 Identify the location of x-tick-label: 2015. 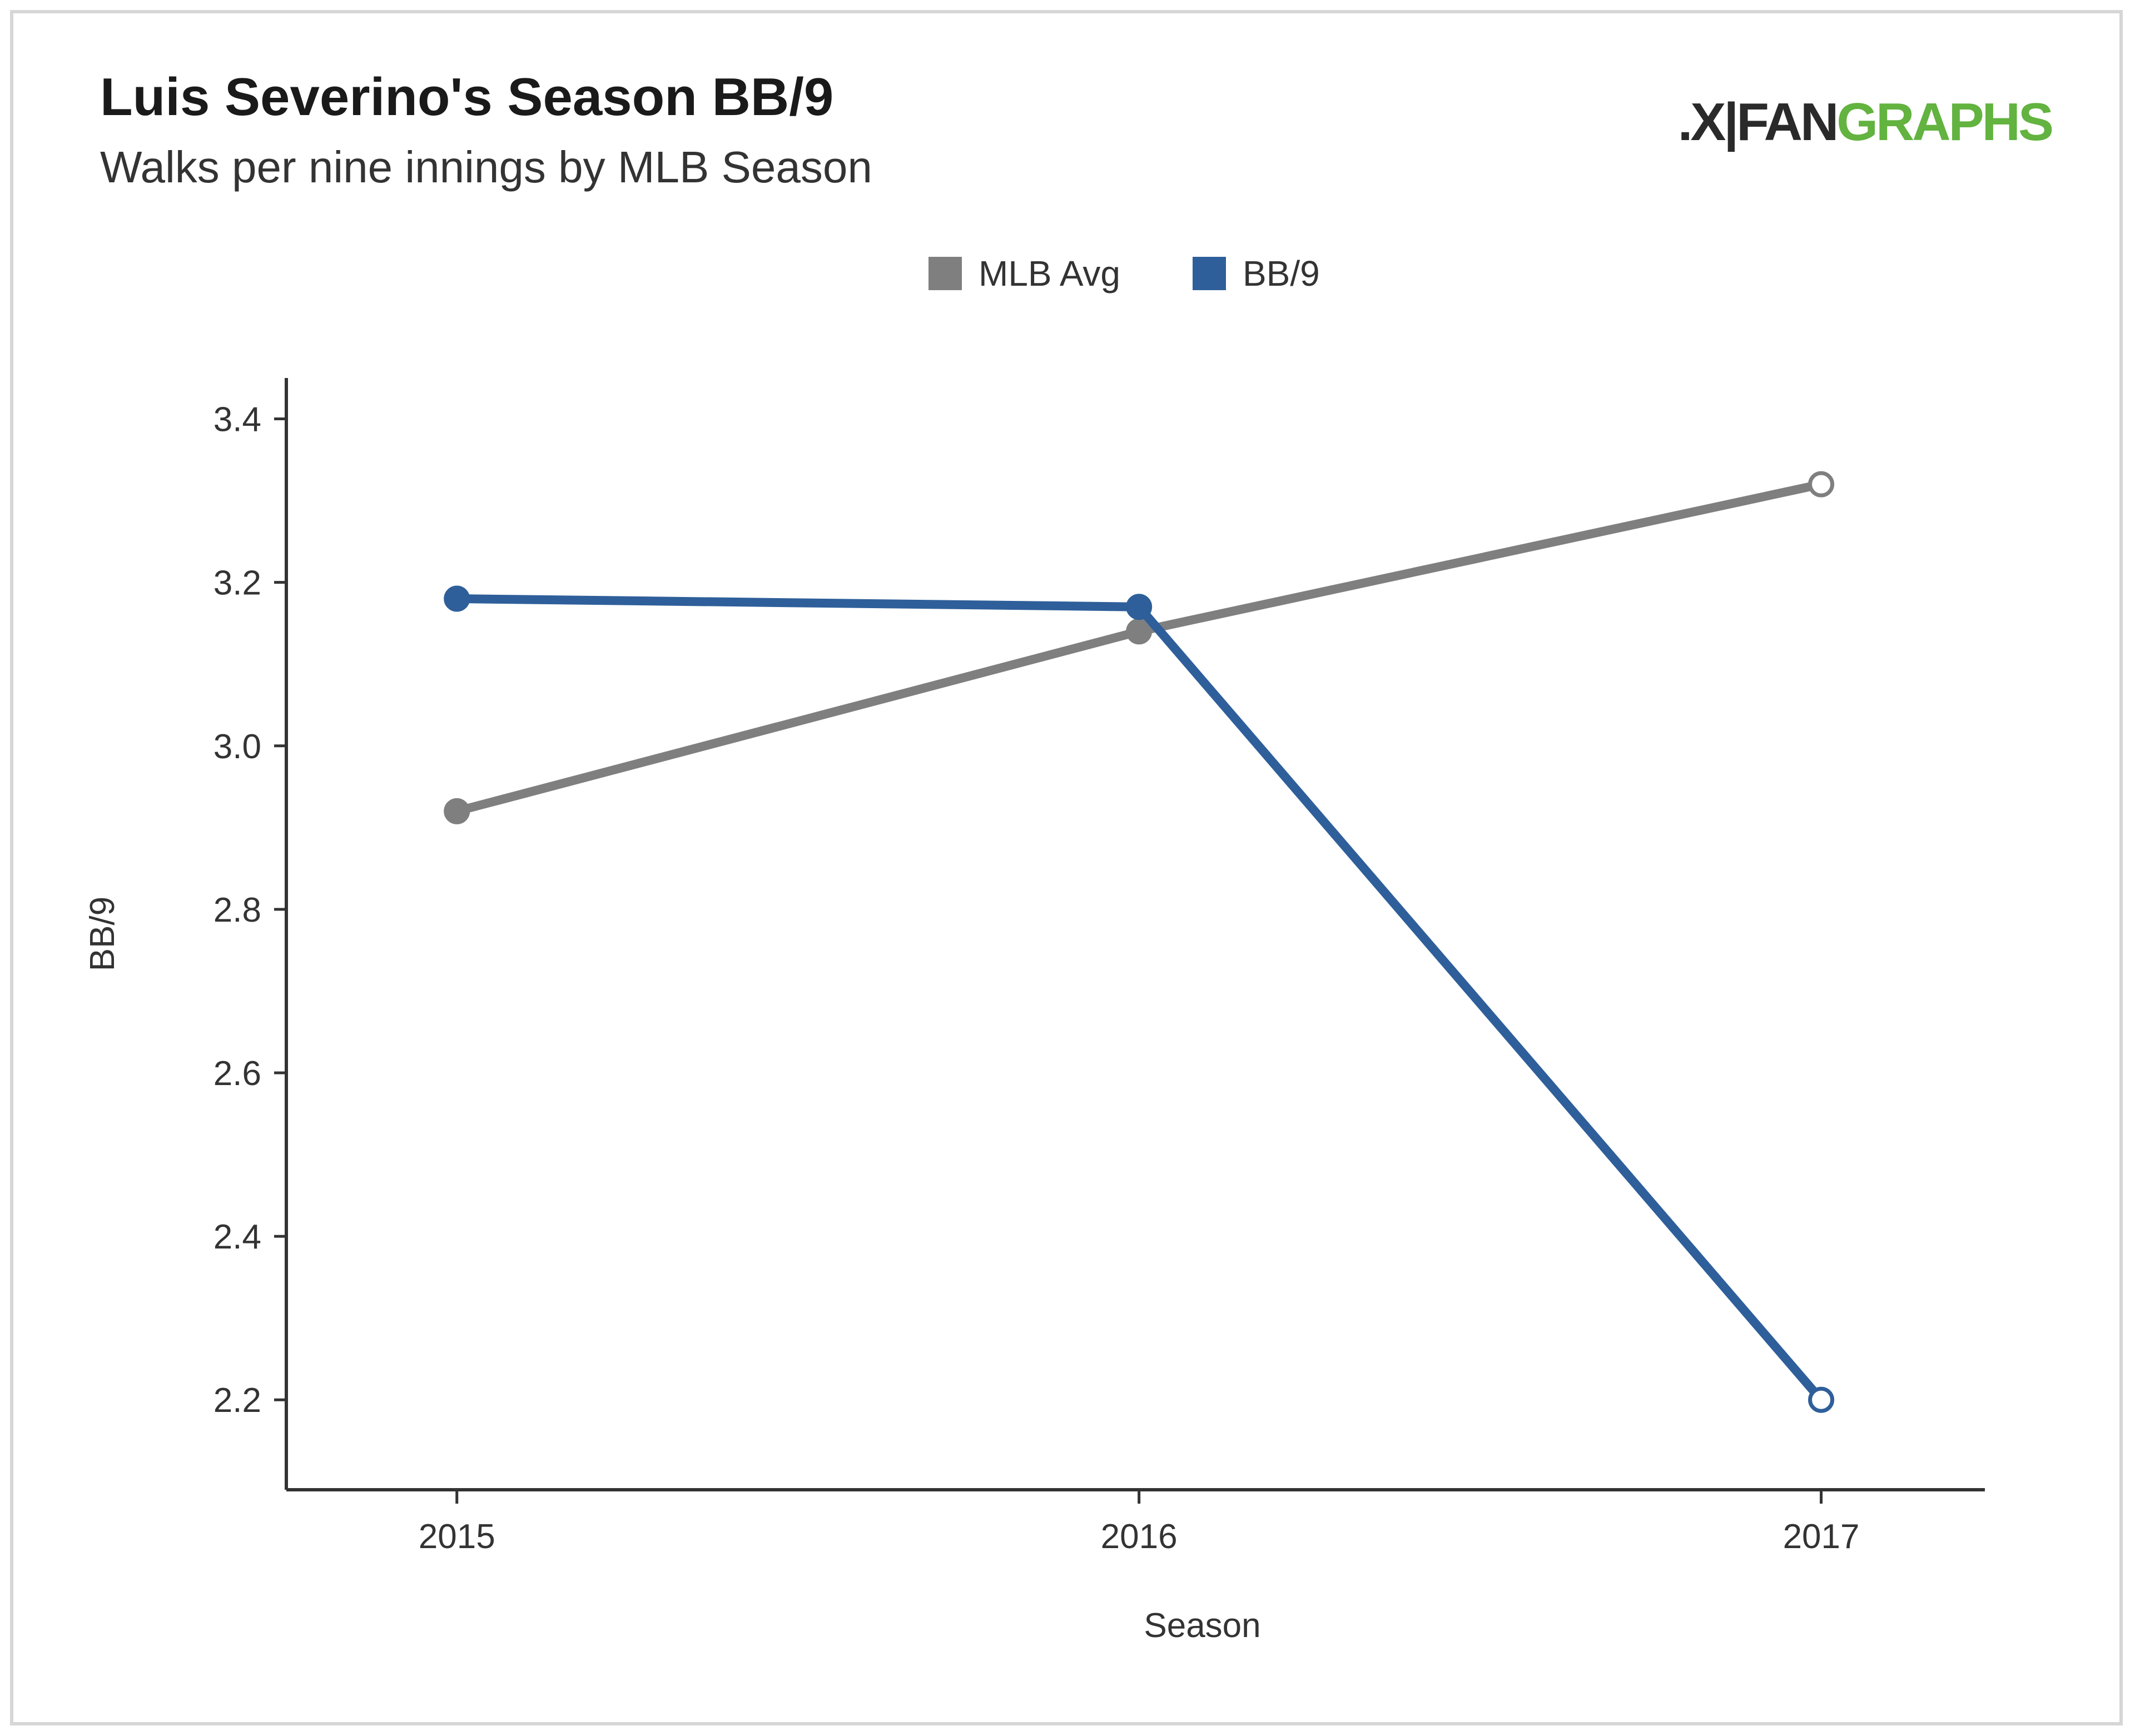
(457, 1537).